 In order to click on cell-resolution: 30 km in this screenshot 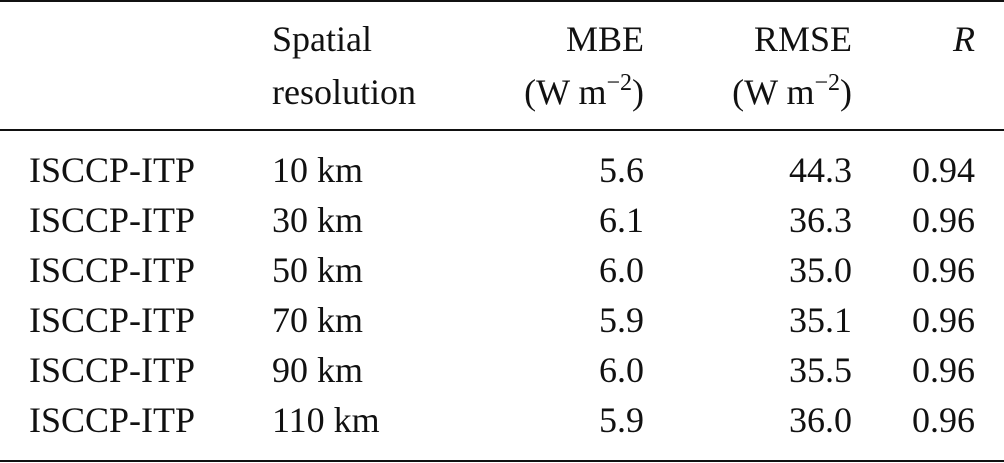, I will do `click(318, 220)`.